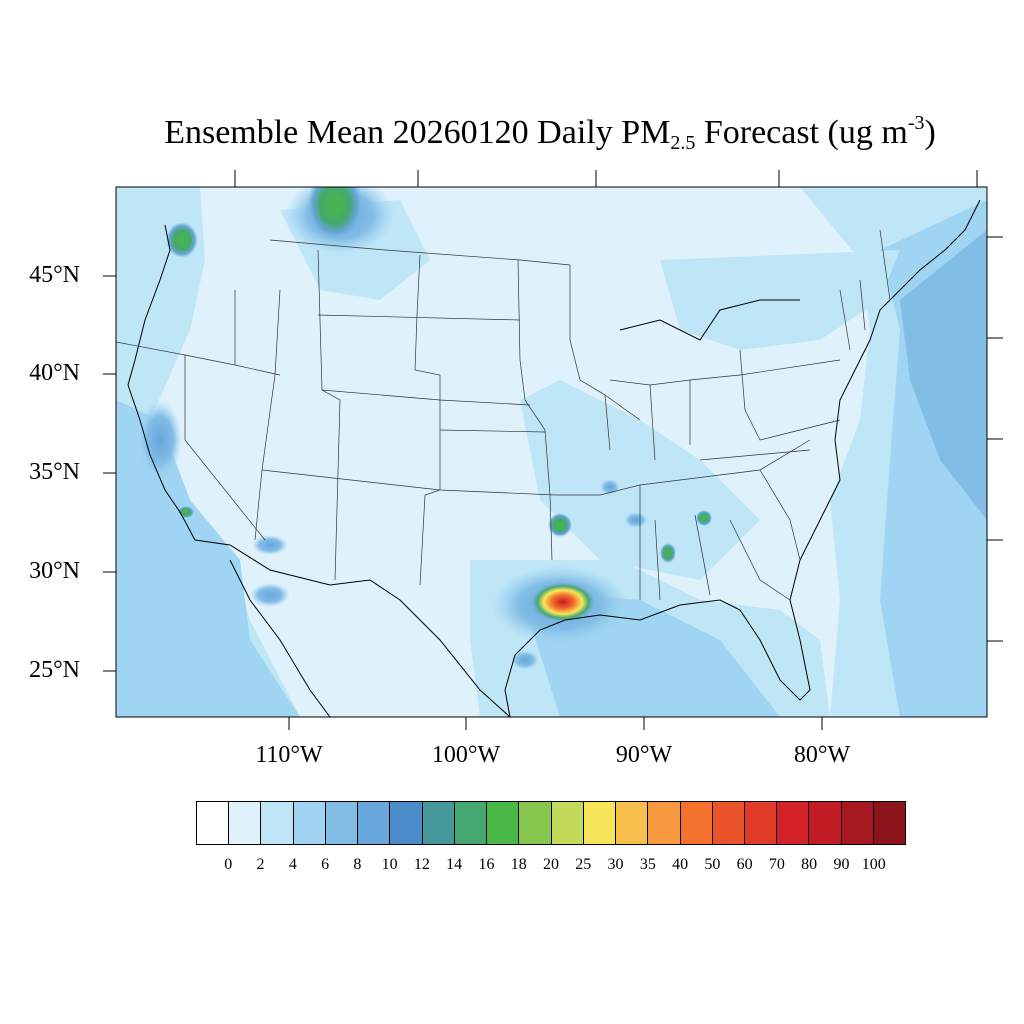  What do you see at coordinates (560, 525) in the screenshot?
I see `hotspot-dallas` at bounding box center [560, 525].